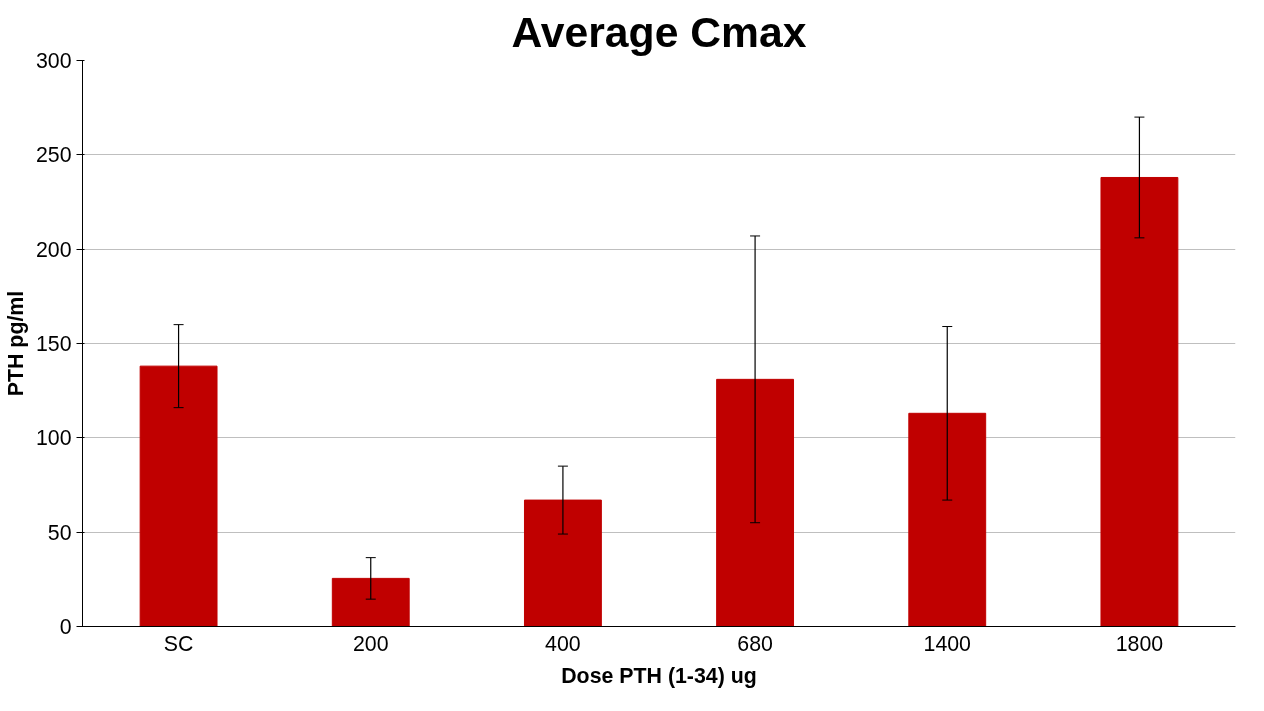  Describe the element at coordinates (947, 643) in the screenshot. I see `x-tick-label: 1400` at that location.